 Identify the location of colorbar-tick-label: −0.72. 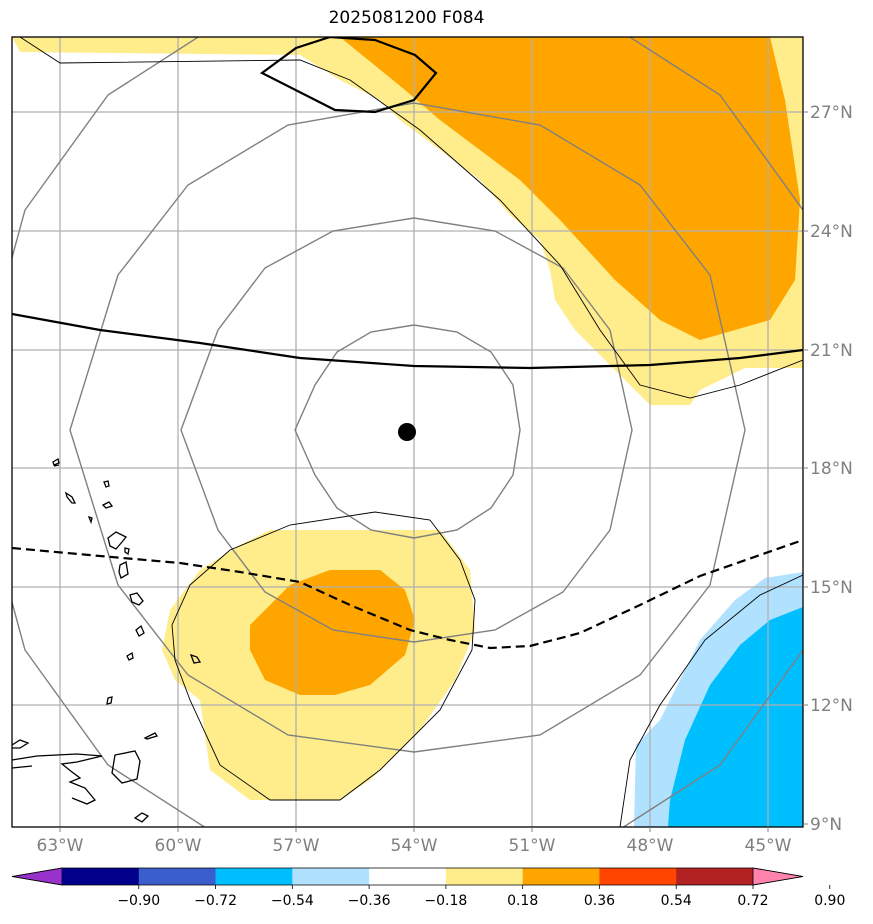
(215, 901).